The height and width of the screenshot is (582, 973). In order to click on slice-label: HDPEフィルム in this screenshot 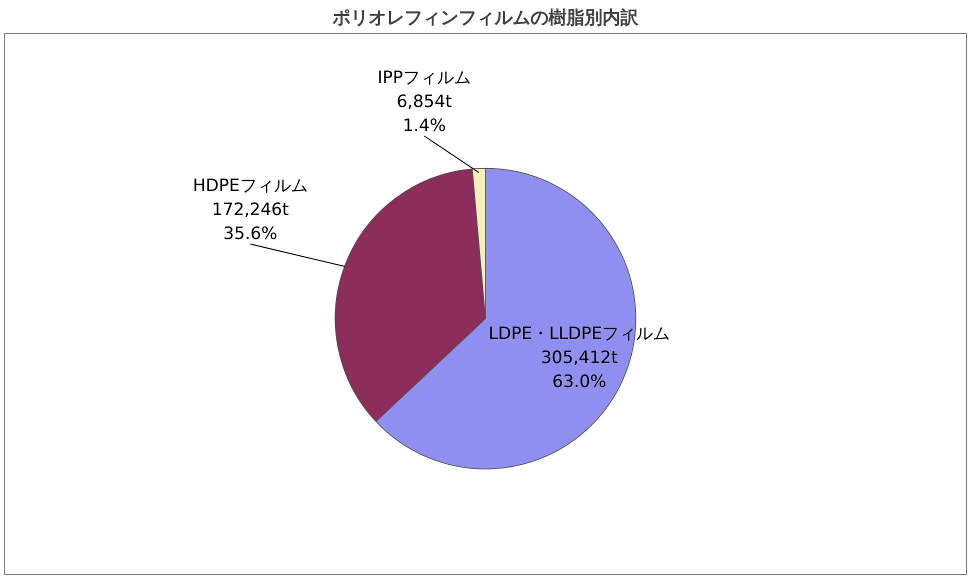, I will do `click(250, 186)`.